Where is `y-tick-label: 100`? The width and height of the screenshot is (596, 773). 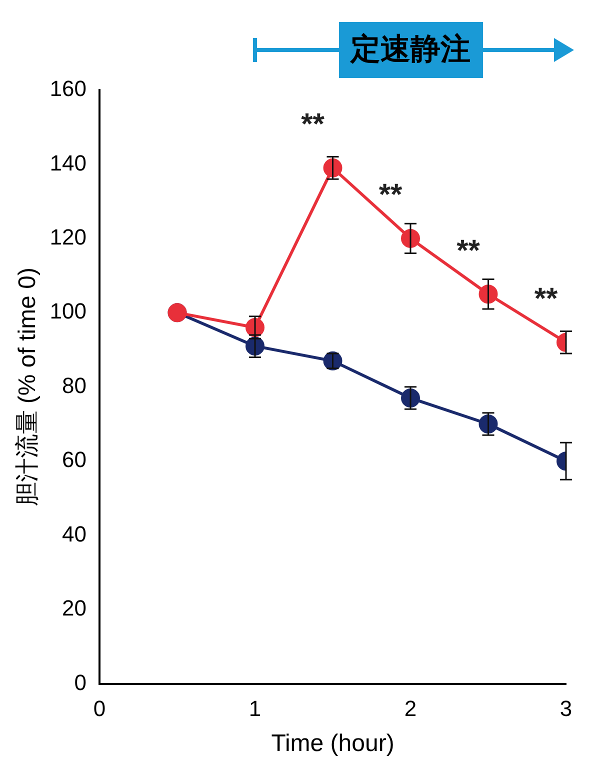
y-tick-label: 100 is located at coordinates (68, 311).